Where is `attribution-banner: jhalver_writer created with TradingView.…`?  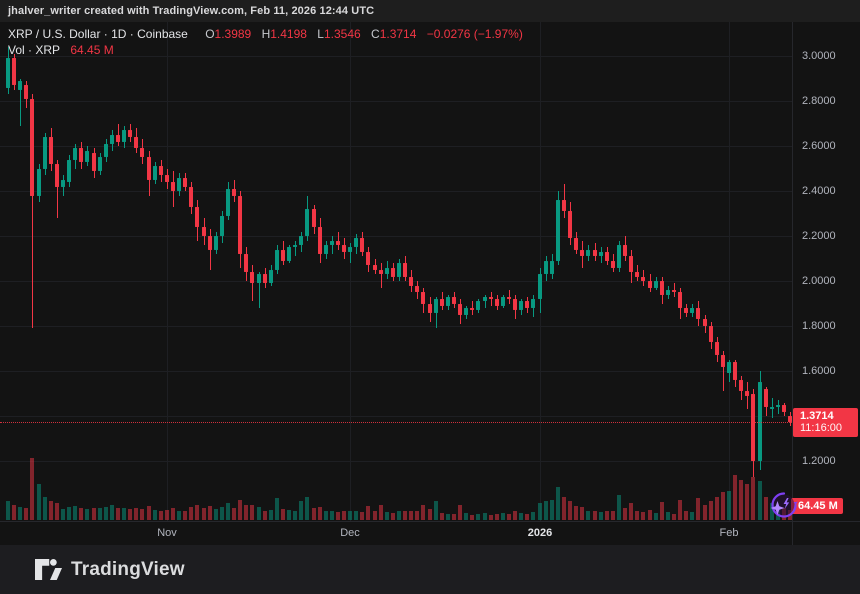
attribution-banner: jhalver_writer created with TradingView.… is located at coordinates (430, 11).